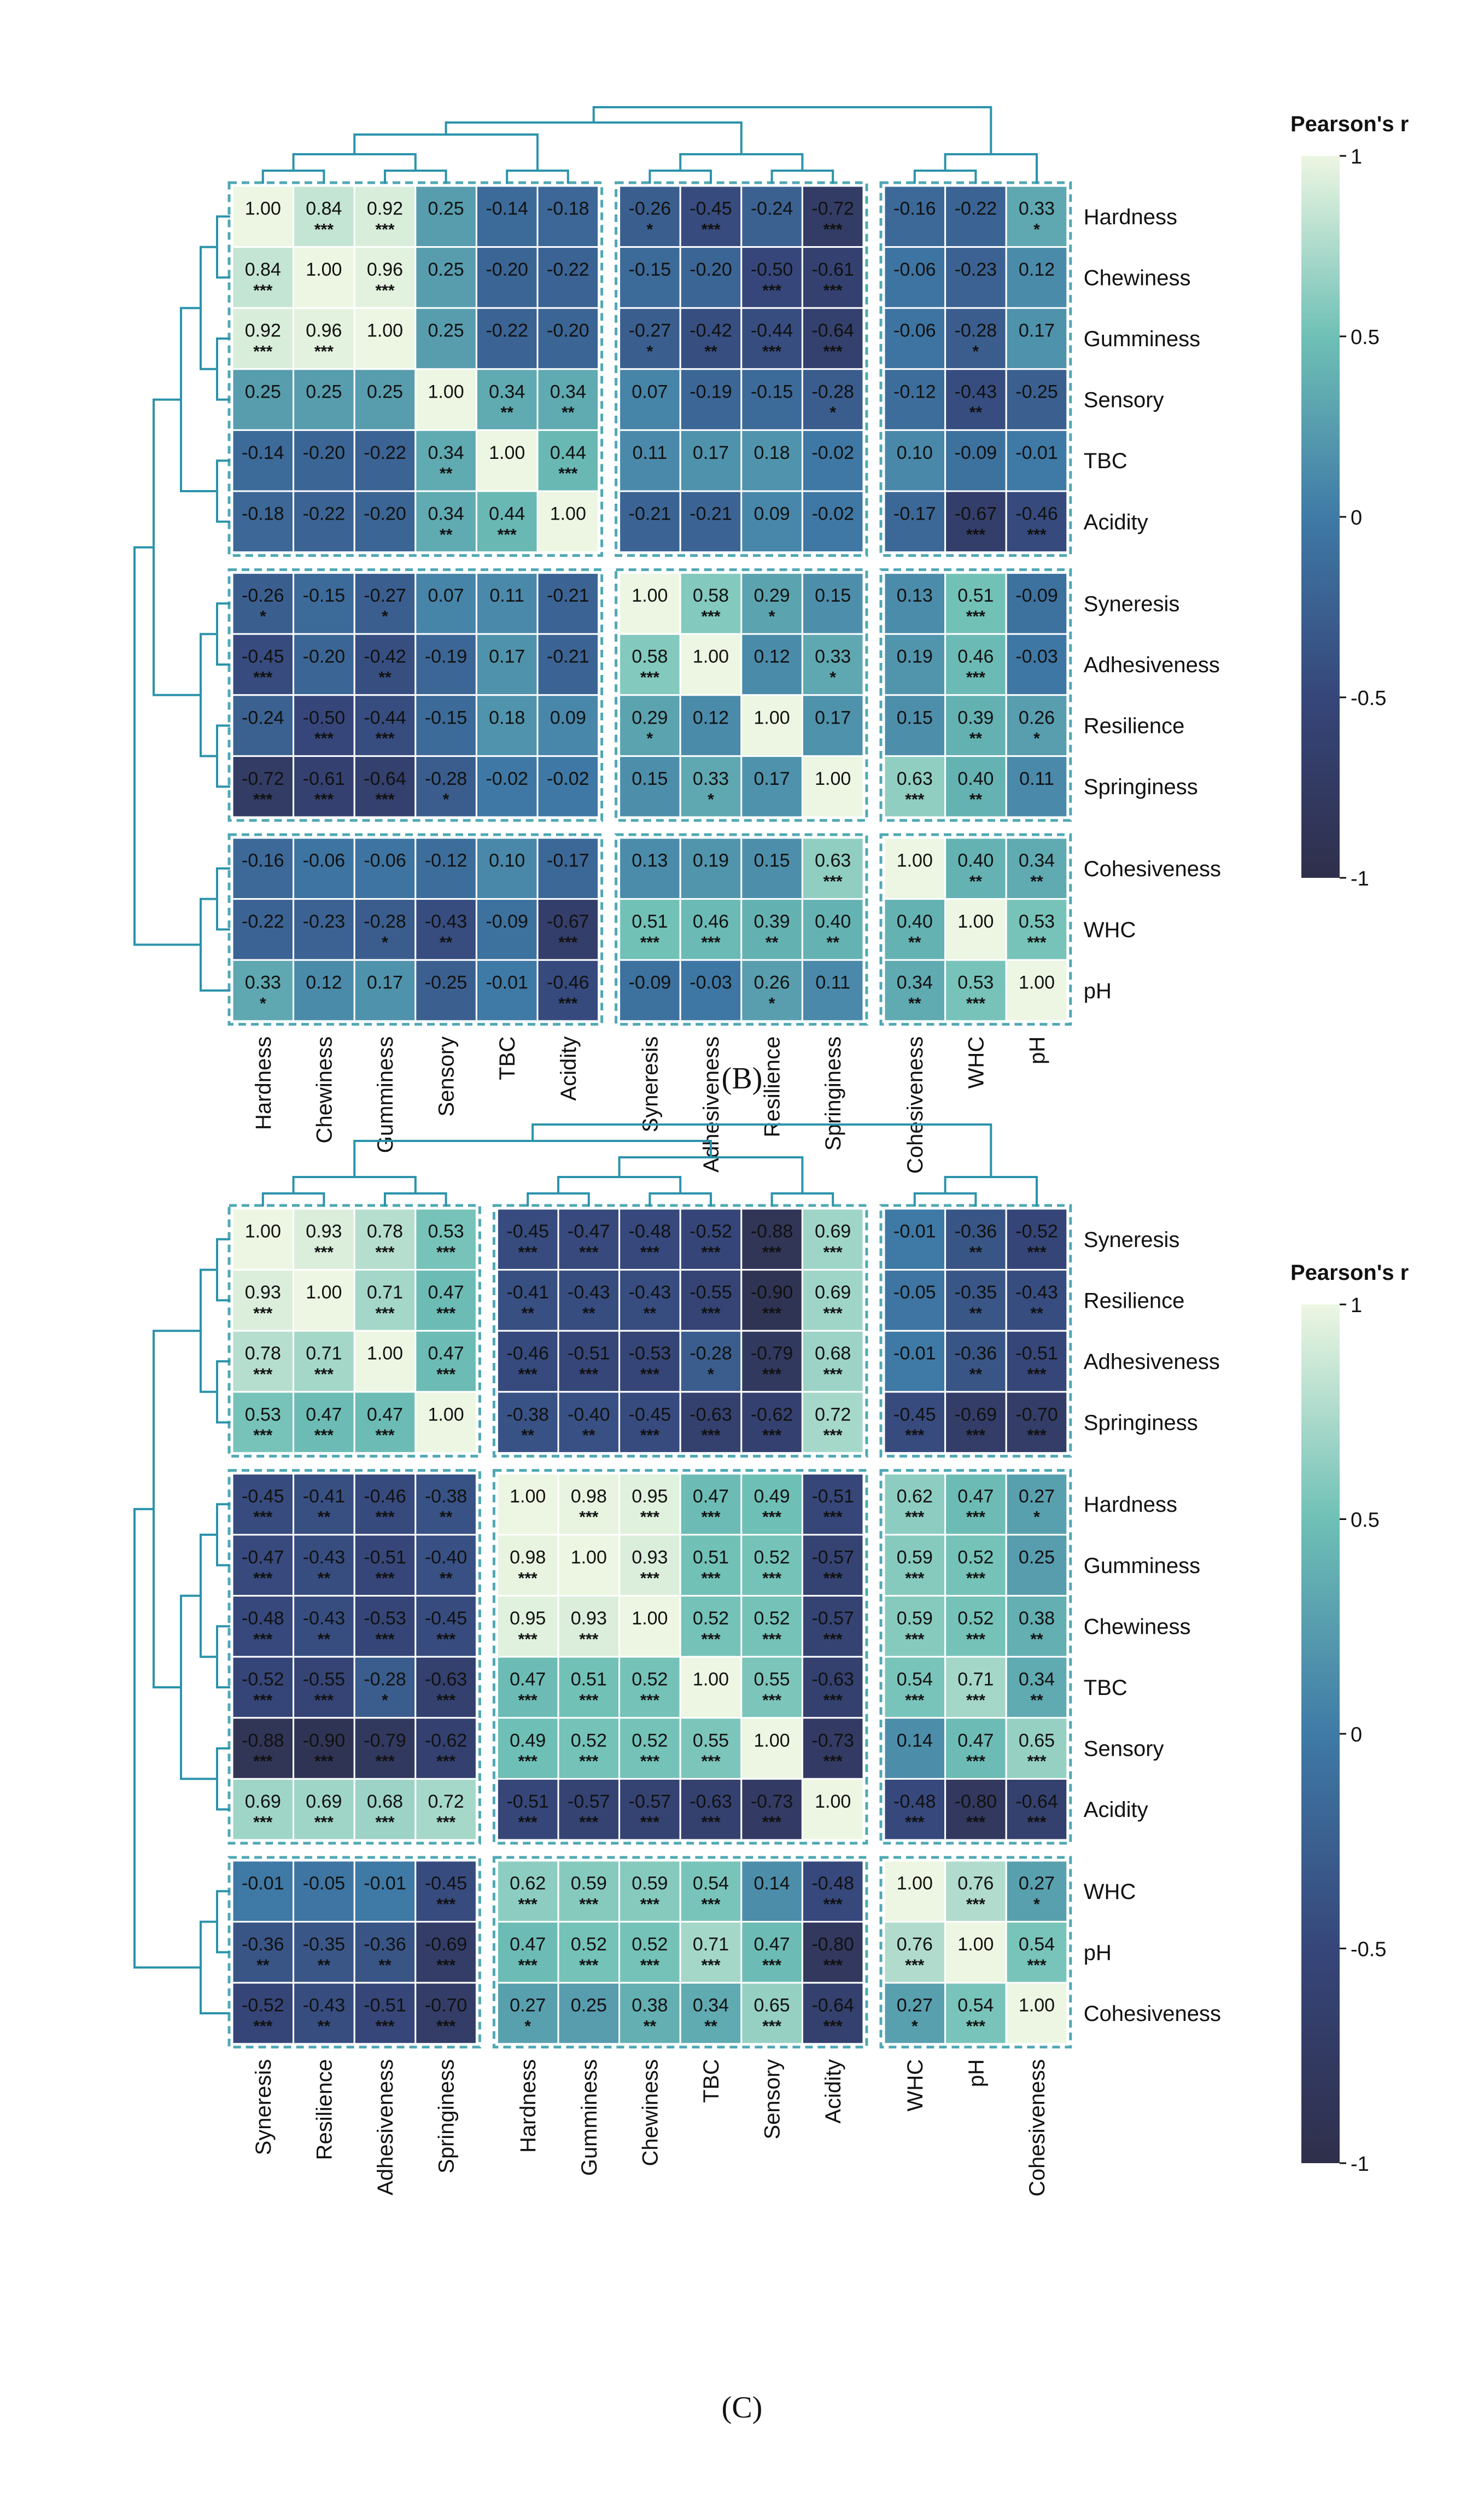  I want to click on cell-value-label: 0.63, so click(915, 778).